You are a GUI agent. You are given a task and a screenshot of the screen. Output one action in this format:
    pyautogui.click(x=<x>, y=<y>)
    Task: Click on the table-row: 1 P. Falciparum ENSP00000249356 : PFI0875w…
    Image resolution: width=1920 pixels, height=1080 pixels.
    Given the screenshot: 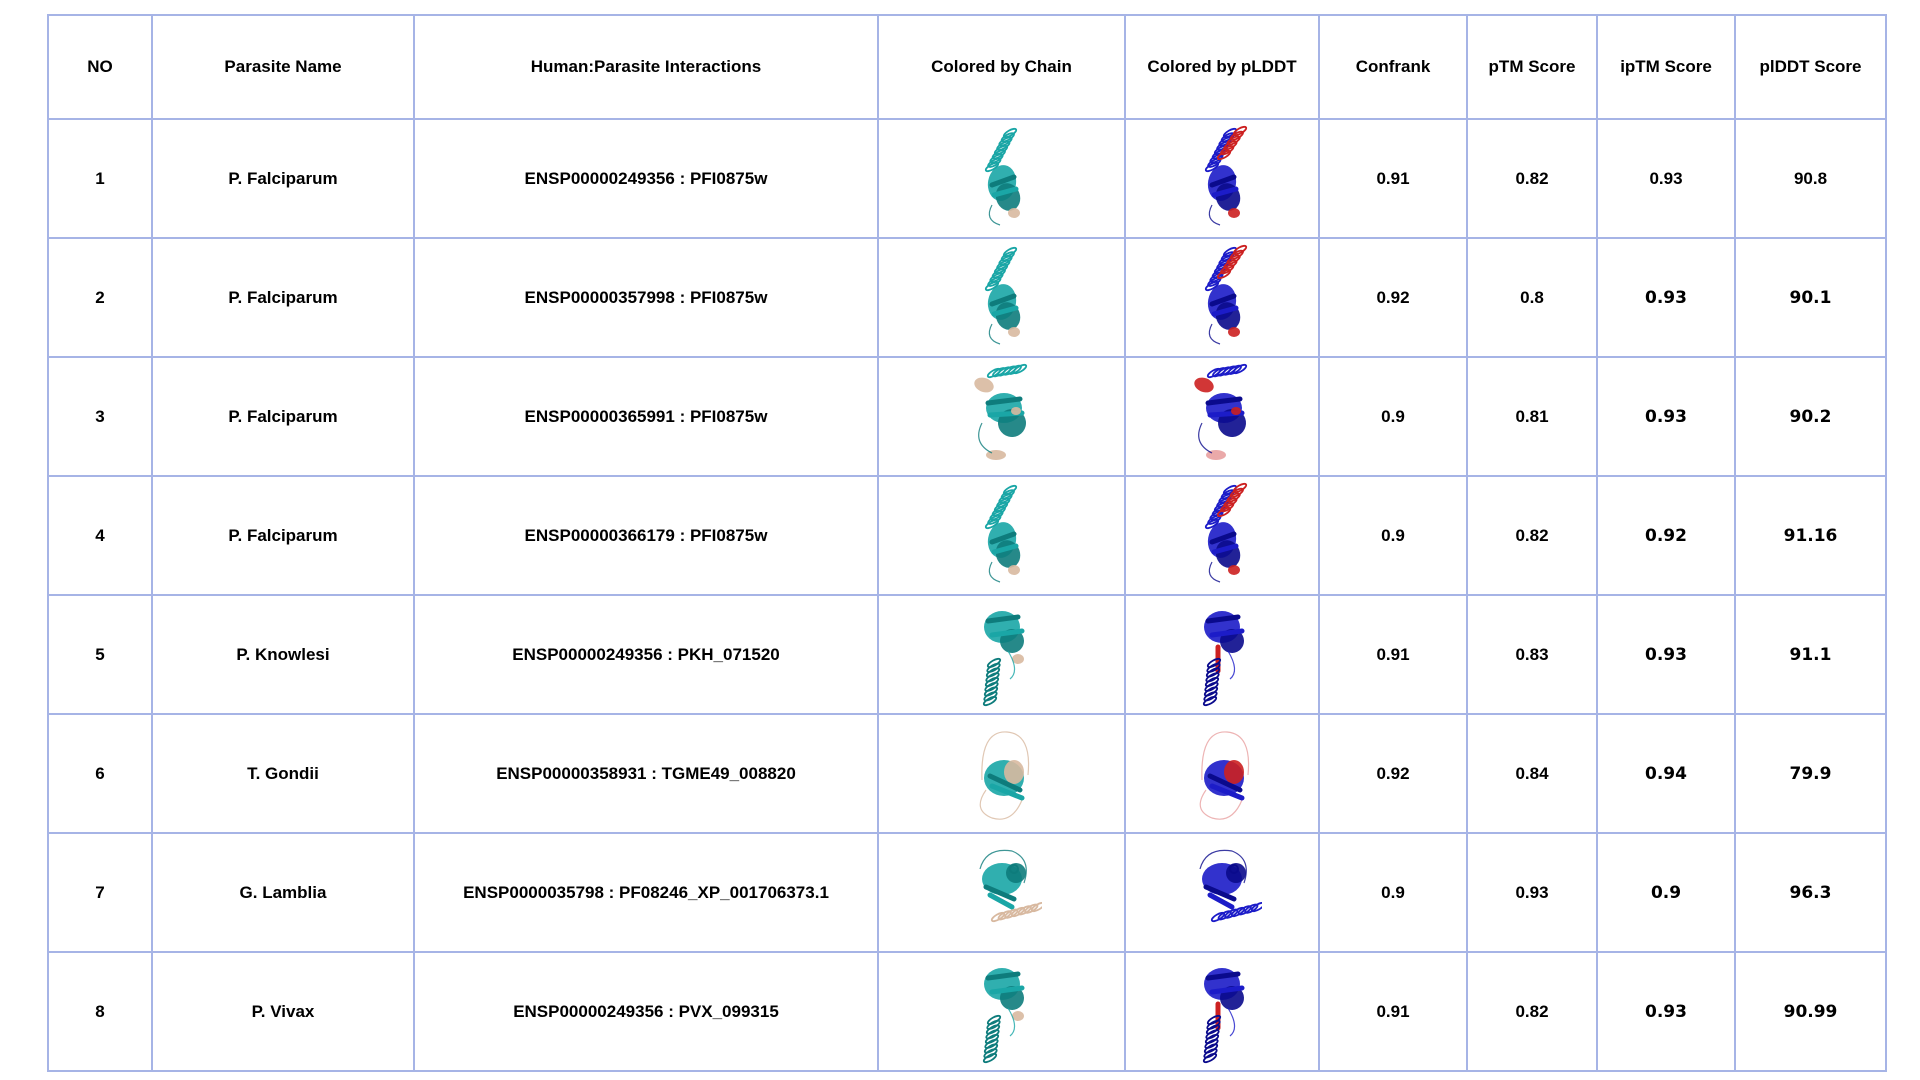 What is the action you would take?
    pyautogui.click(x=967, y=178)
    